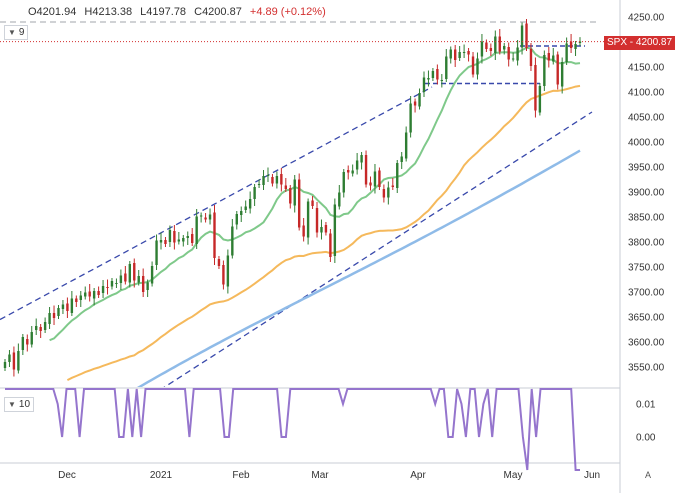 The image size is (680, 493). What do you see at coordinates (646, 218) in the screenshot?
I see `price-tick-label: 3850.00` at bounding box center [646, 218].